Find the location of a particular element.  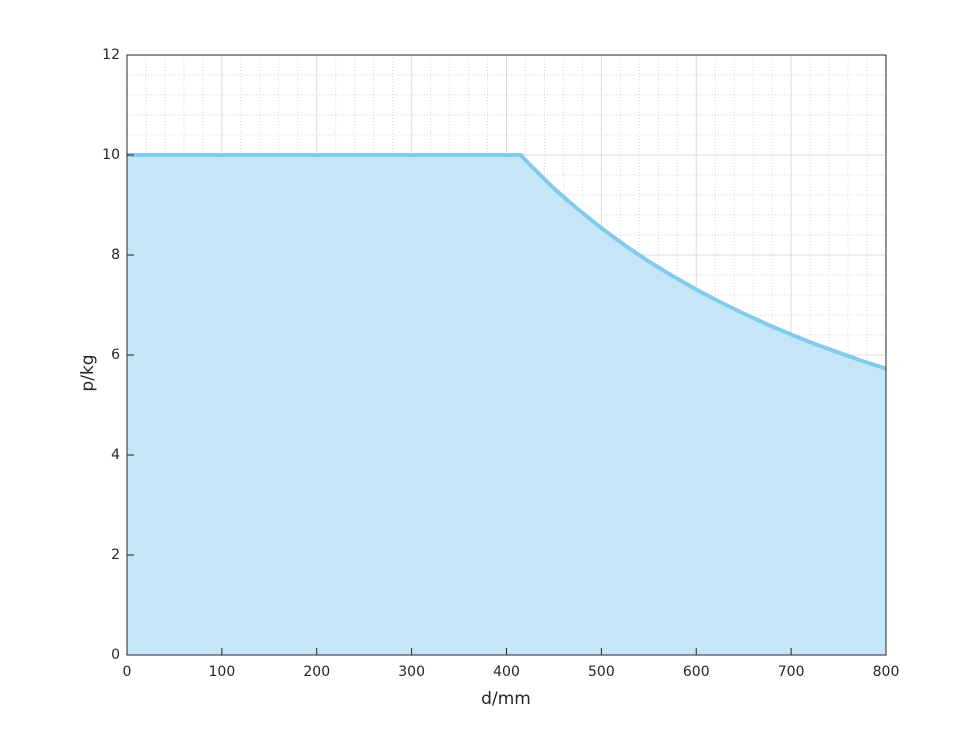

x-tick-label: 200 is located at coordinates (316, 672).